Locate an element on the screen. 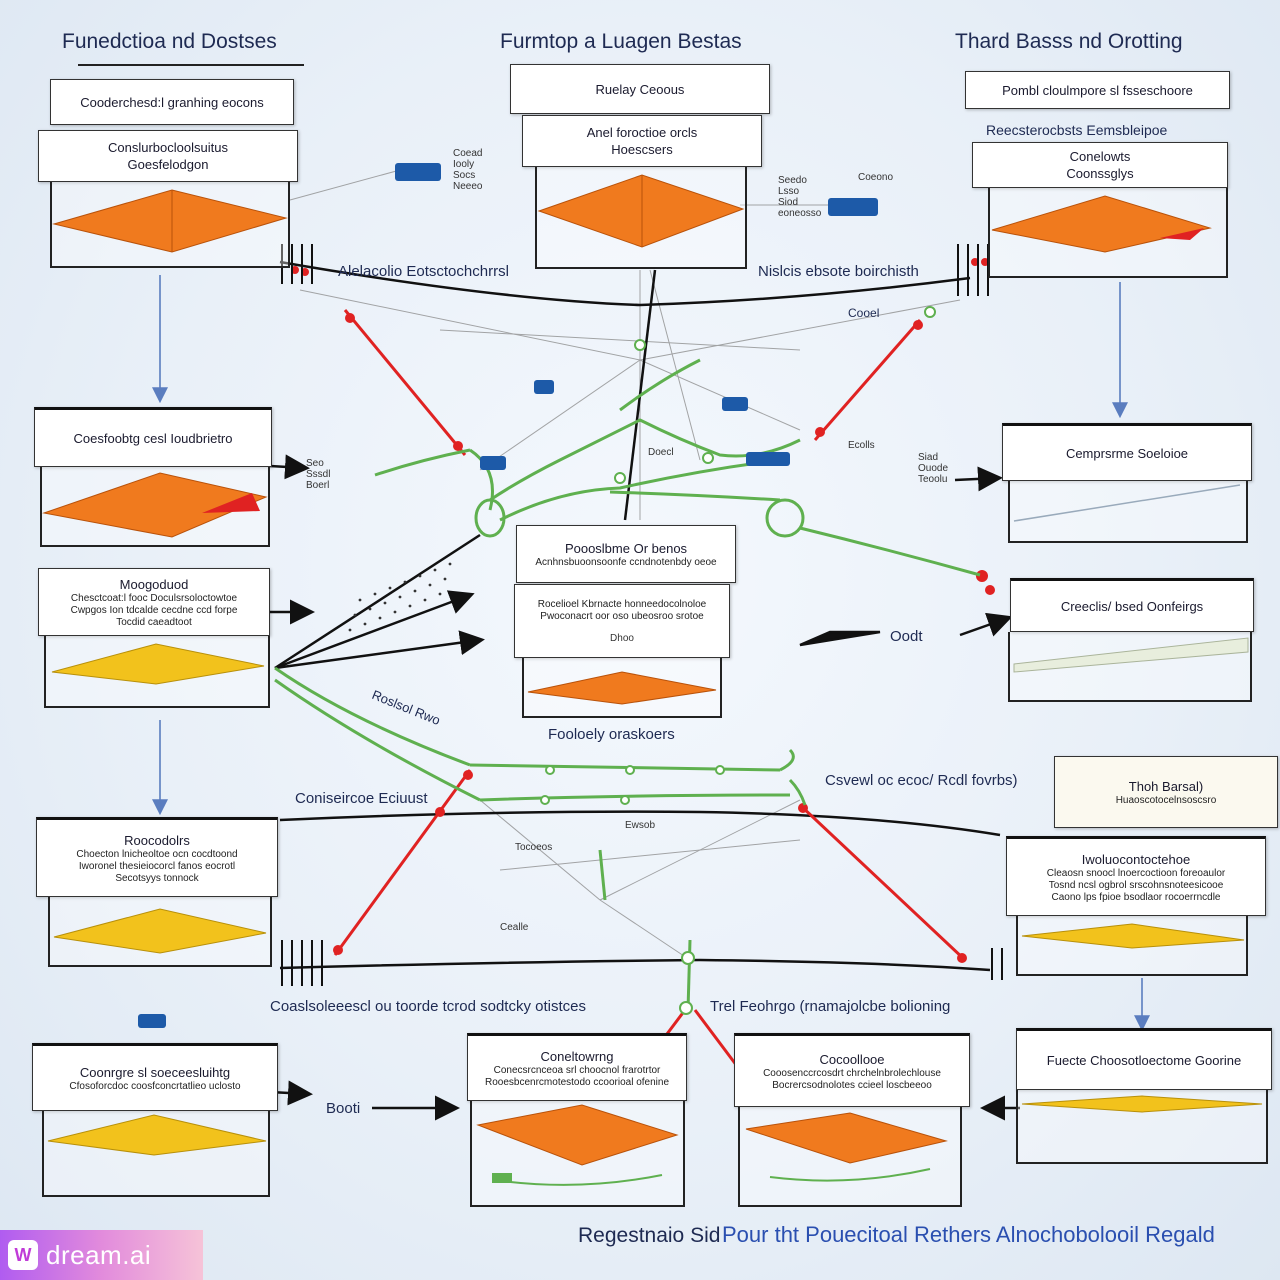 This screenshot has width=1280, height=1280. note-cluster: Ewsob is located at coordinates (640, 825).